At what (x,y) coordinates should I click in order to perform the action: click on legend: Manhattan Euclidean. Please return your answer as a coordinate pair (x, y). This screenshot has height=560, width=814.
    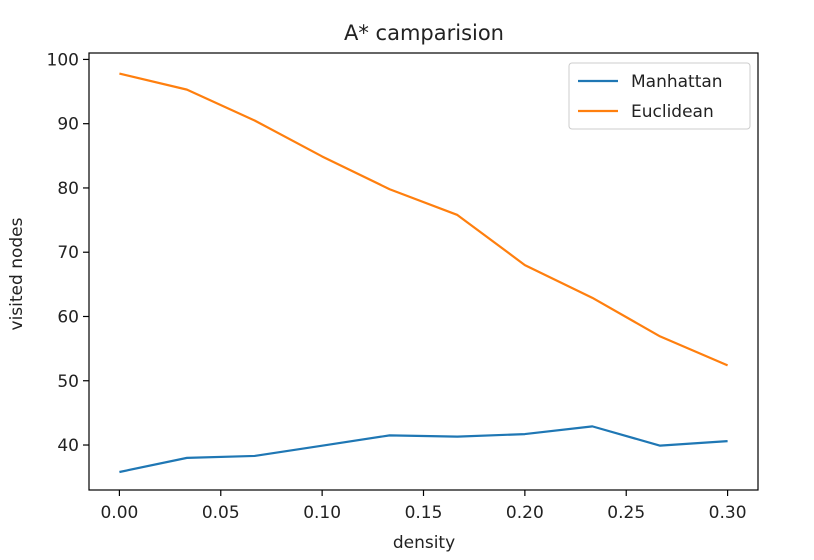
    Looking at the image, I should click on (659, 96).